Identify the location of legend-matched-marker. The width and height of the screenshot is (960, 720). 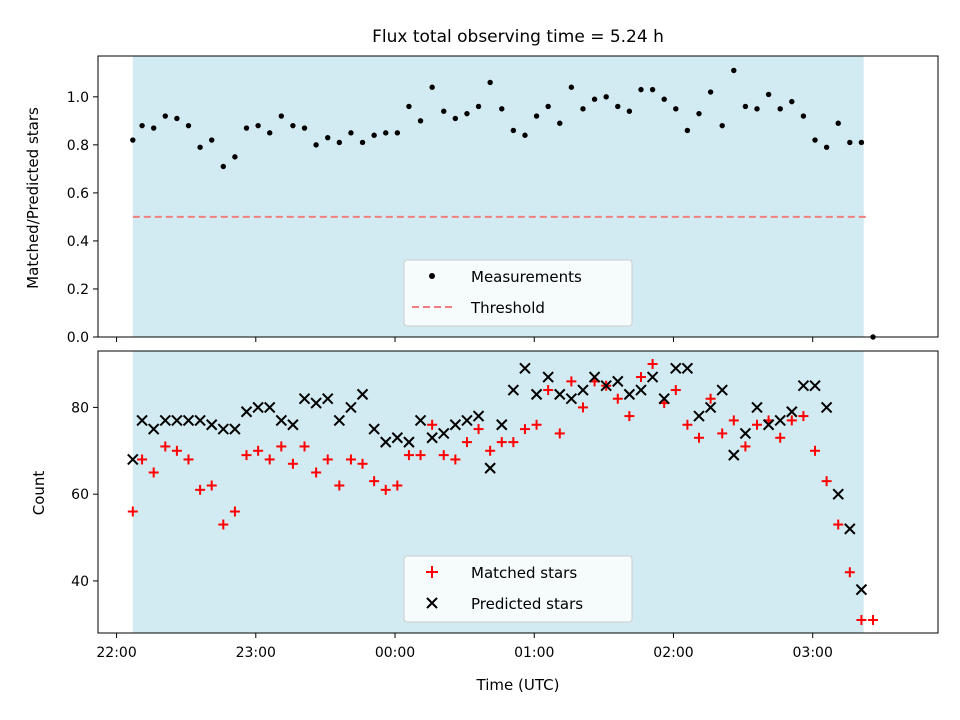
(432, 572).